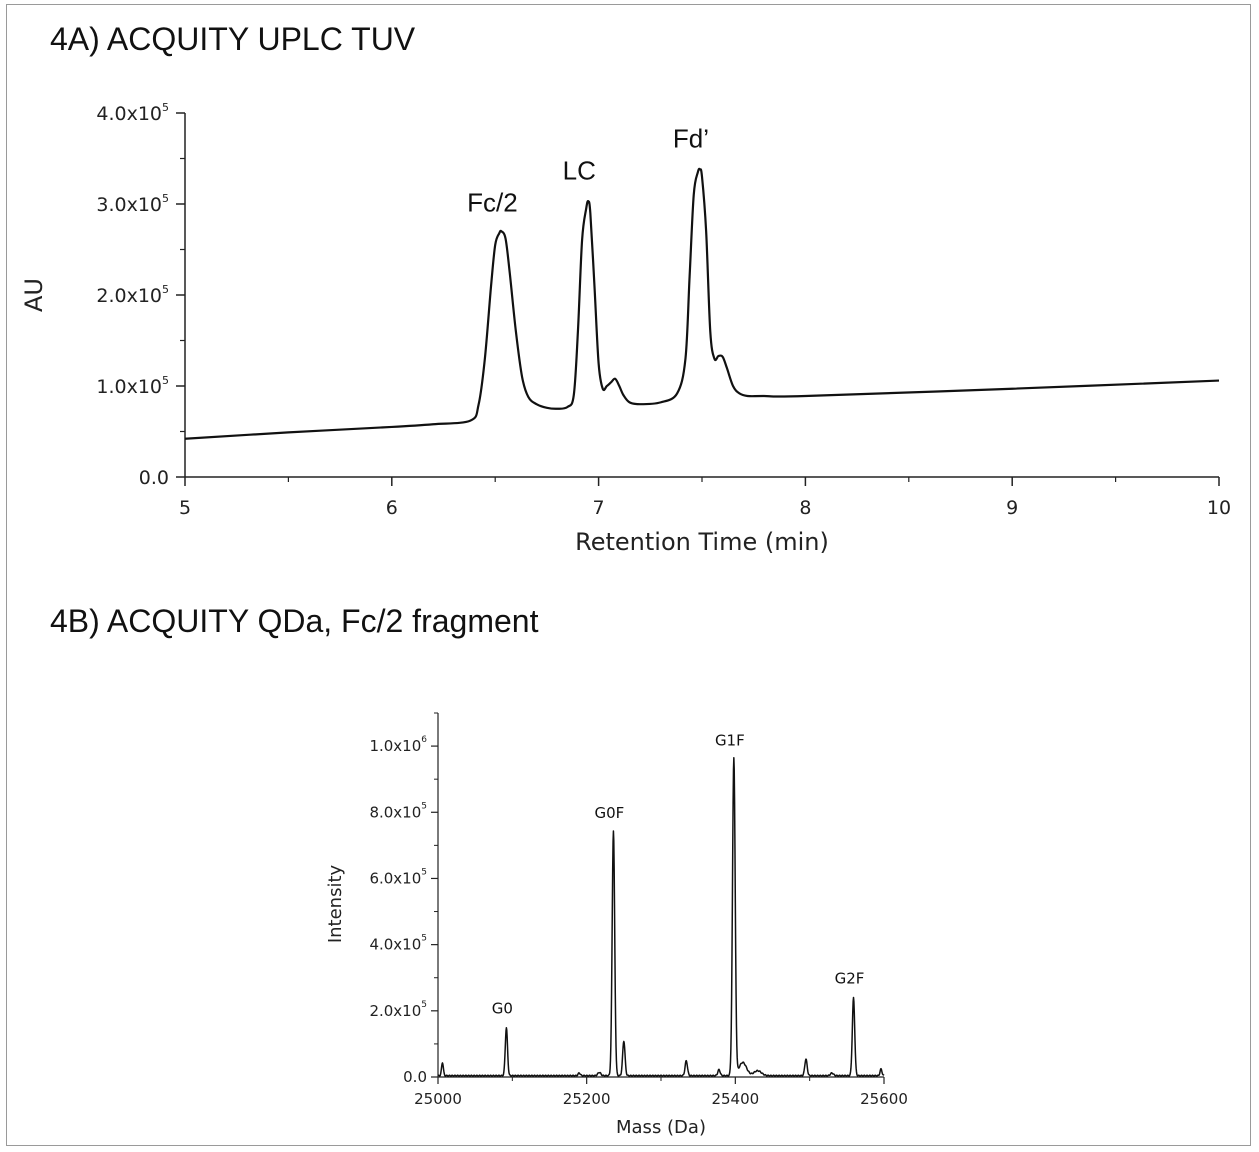 The width and height of the screenshot is (1259, 1152). What do you see at coordinates (587, 1099) in the screenshot?
I see `panel-b-x-tick-label: 25200` at bounding box center [587, 1099].